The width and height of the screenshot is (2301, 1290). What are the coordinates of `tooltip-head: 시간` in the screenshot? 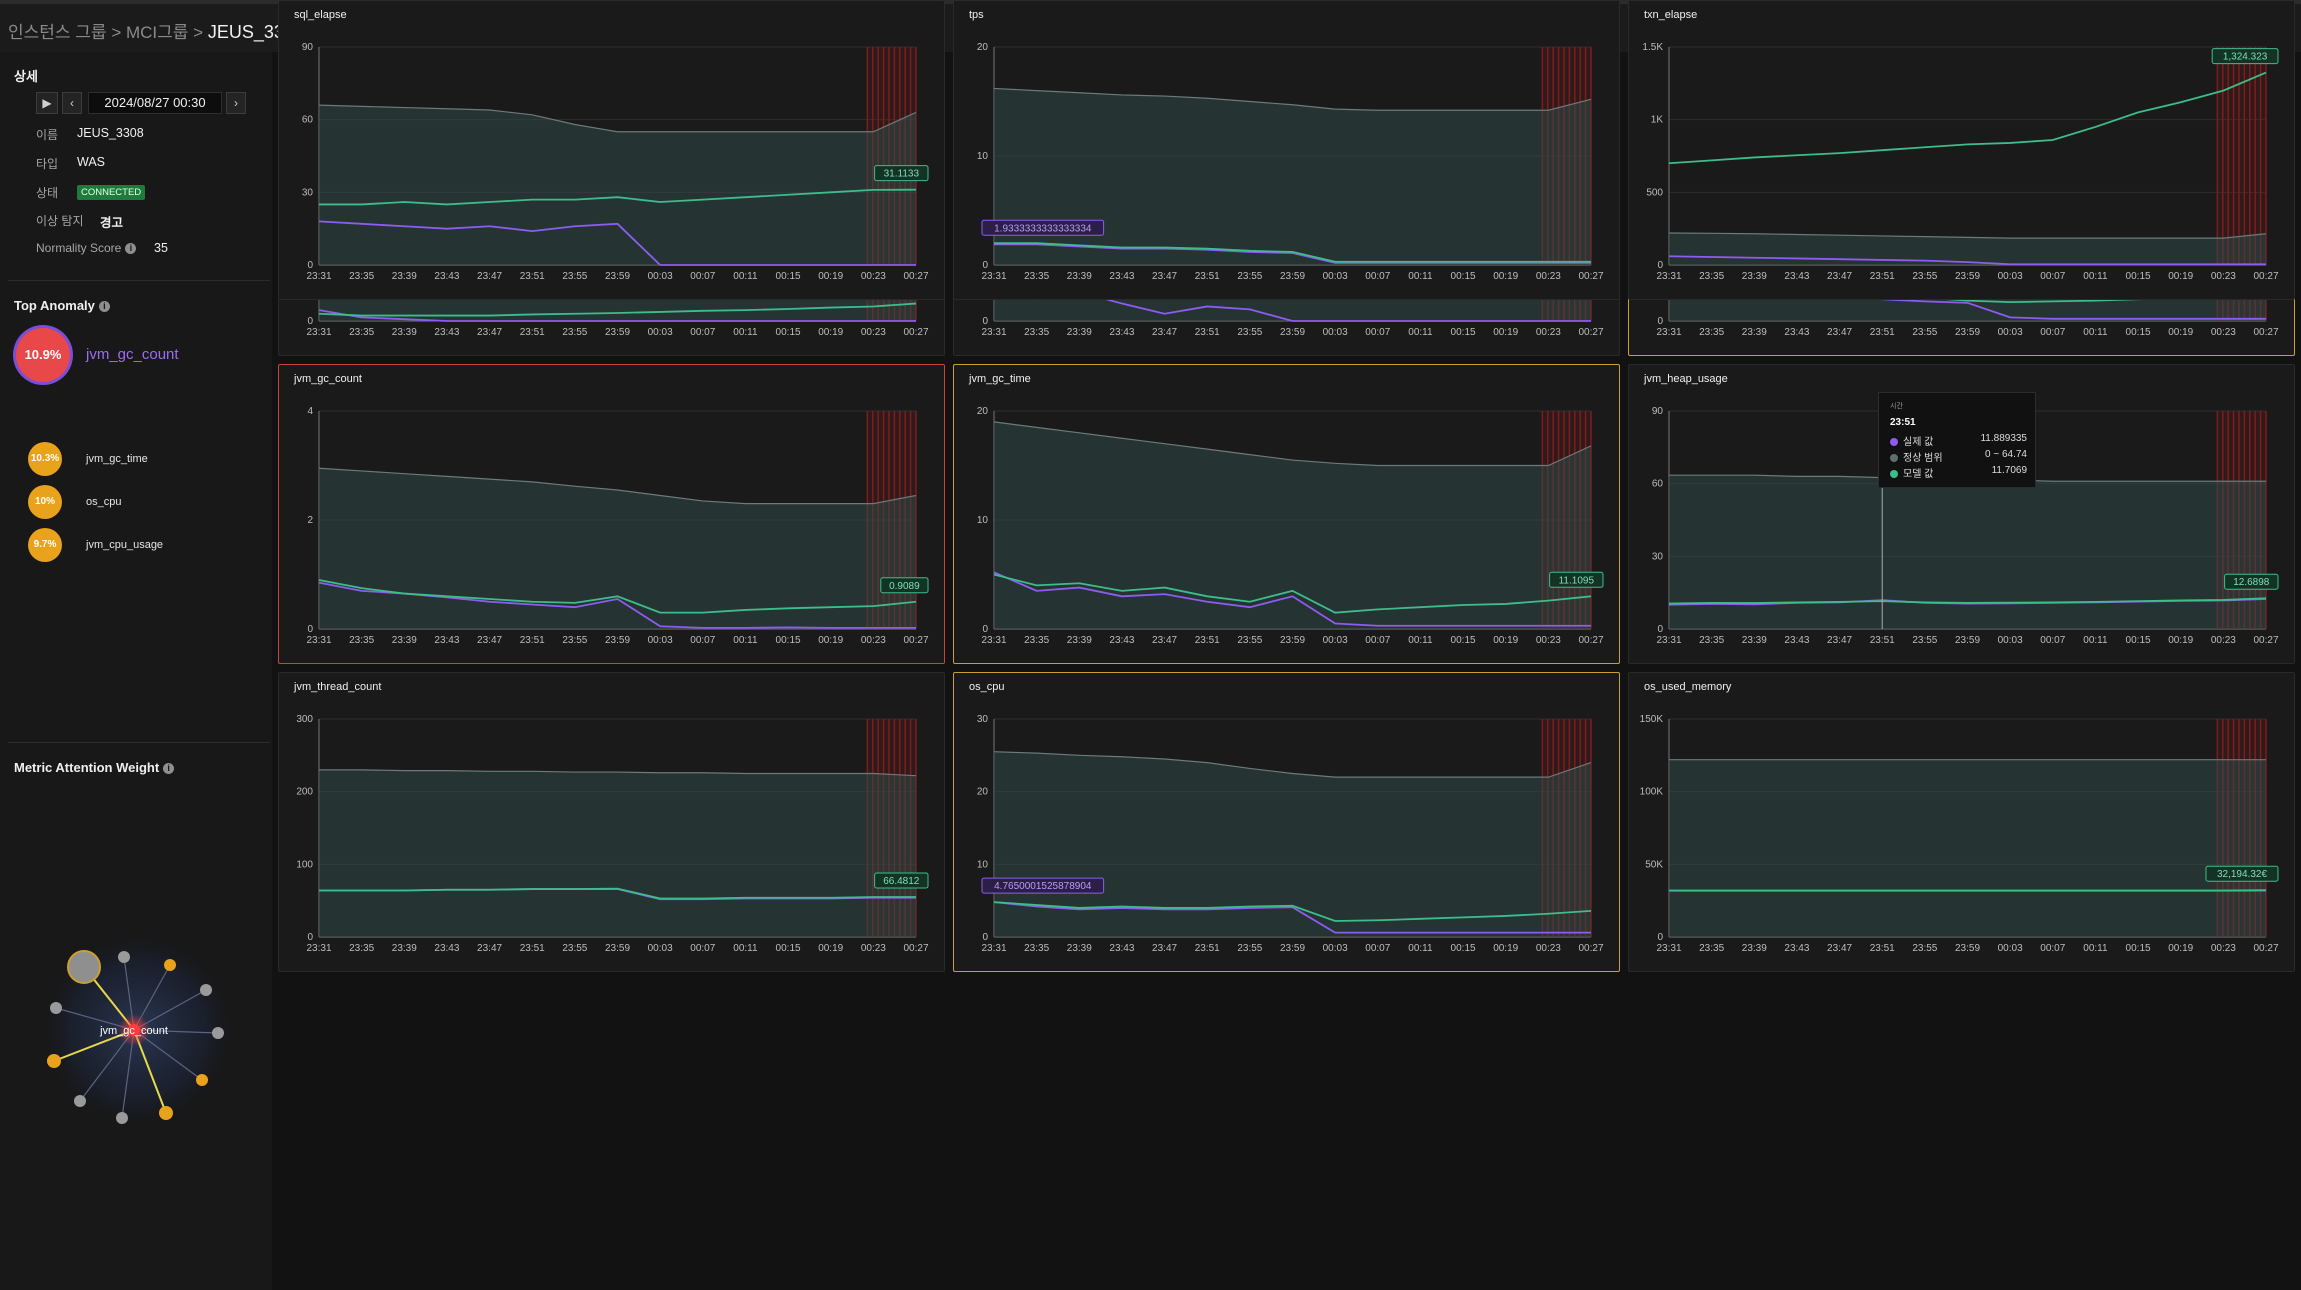 It's located at (1896, 406).